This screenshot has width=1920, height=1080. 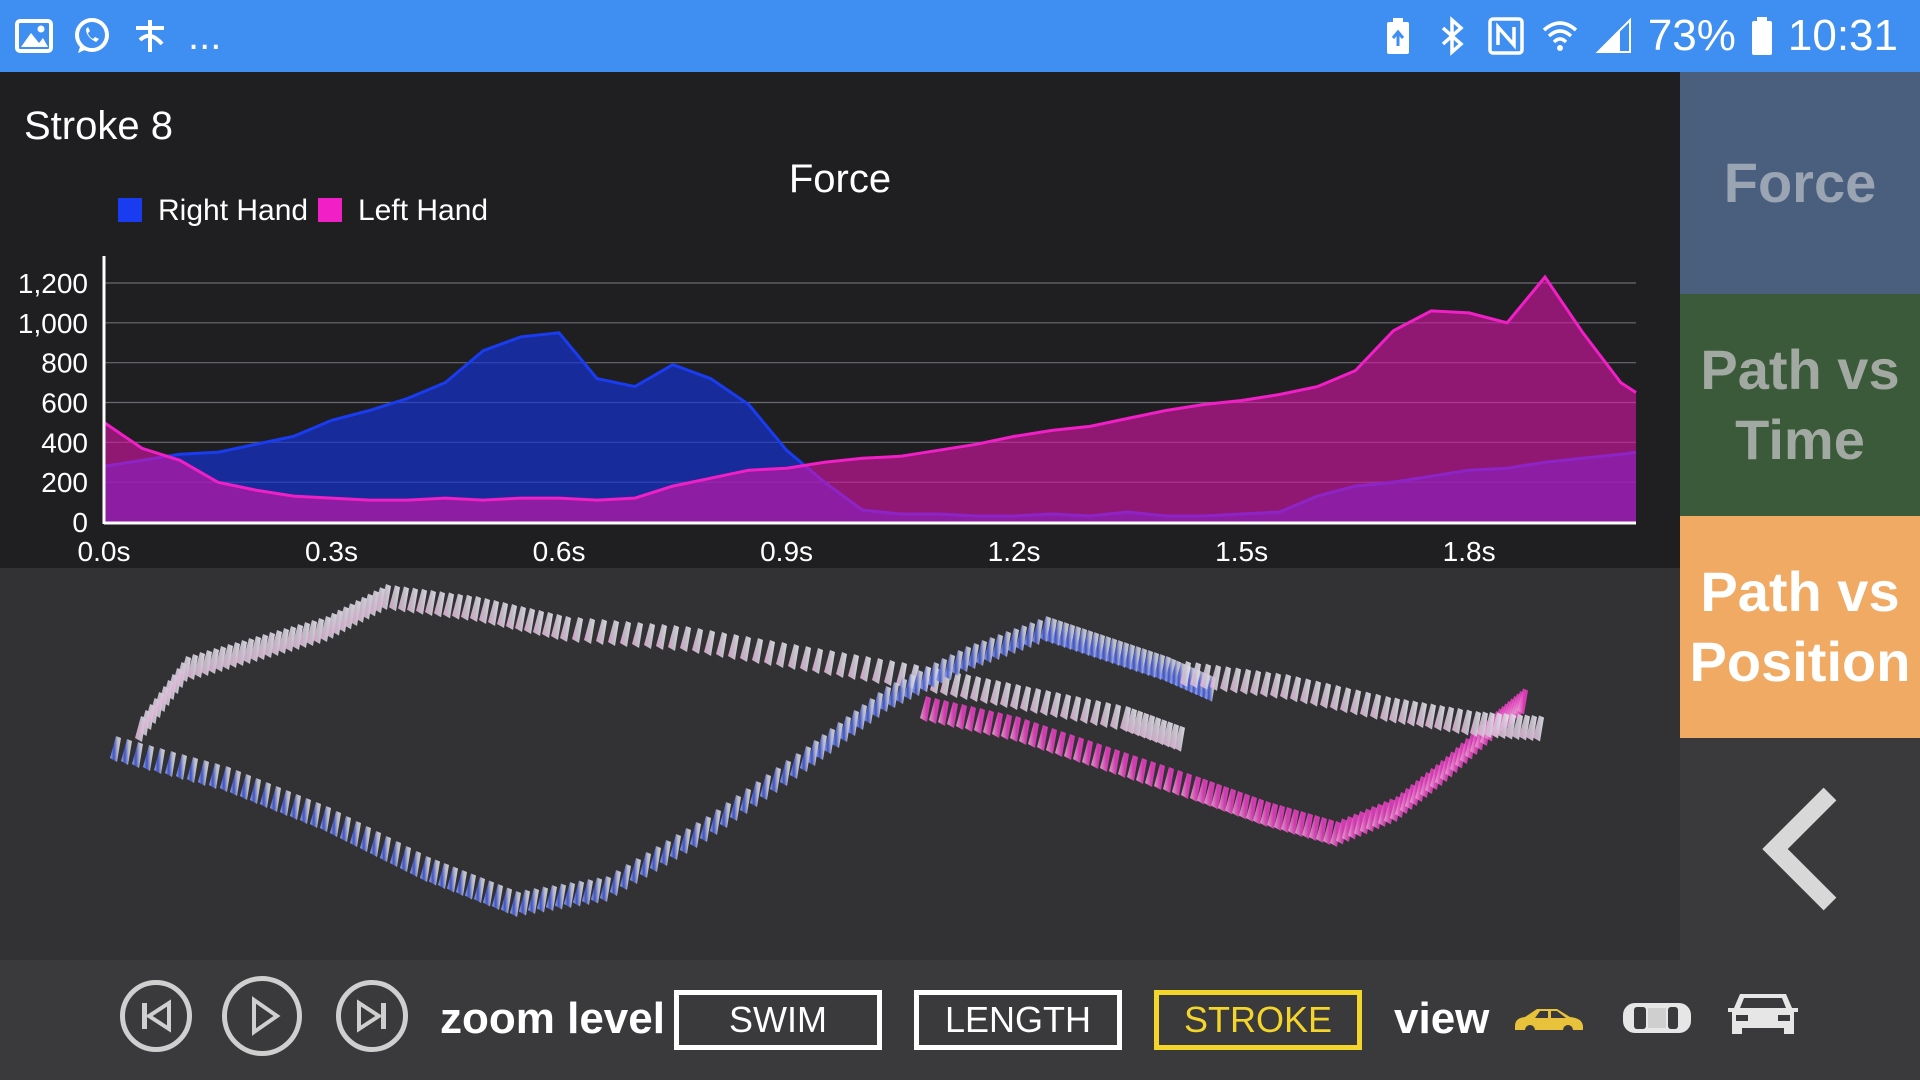 I want to click on previous-button, so click(x=156, y=1016).